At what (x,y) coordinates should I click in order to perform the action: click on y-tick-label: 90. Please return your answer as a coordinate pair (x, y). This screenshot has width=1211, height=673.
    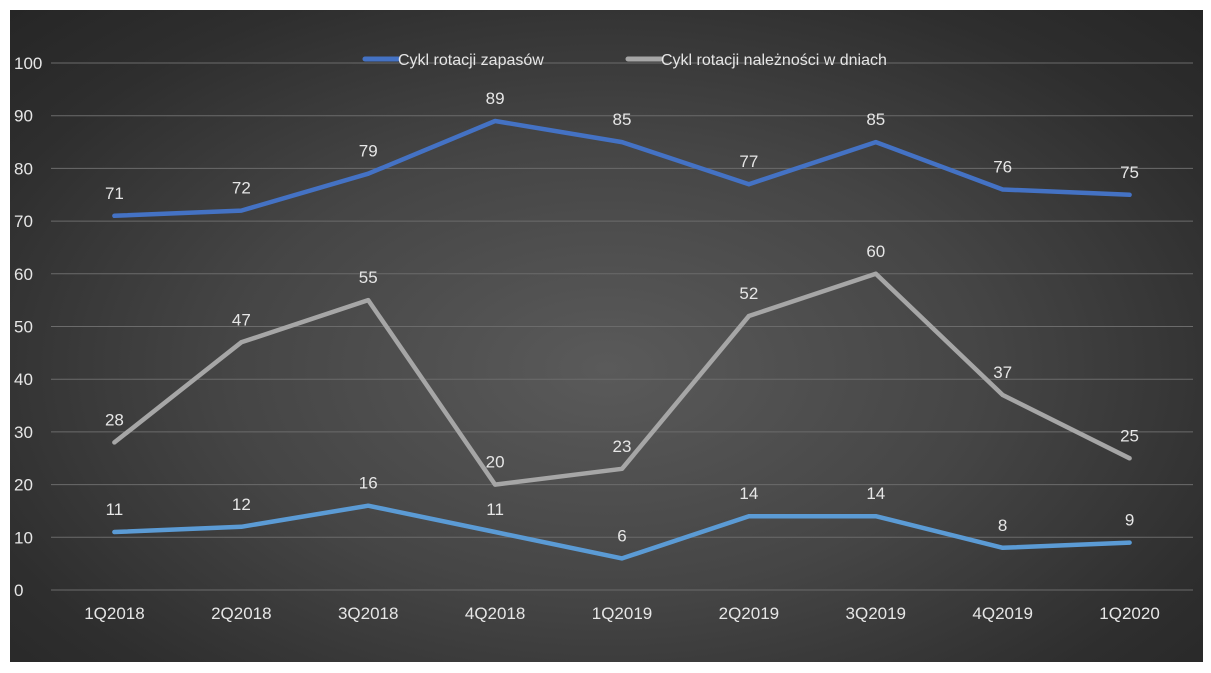
    Looking at the image, I should click on (23, 116).